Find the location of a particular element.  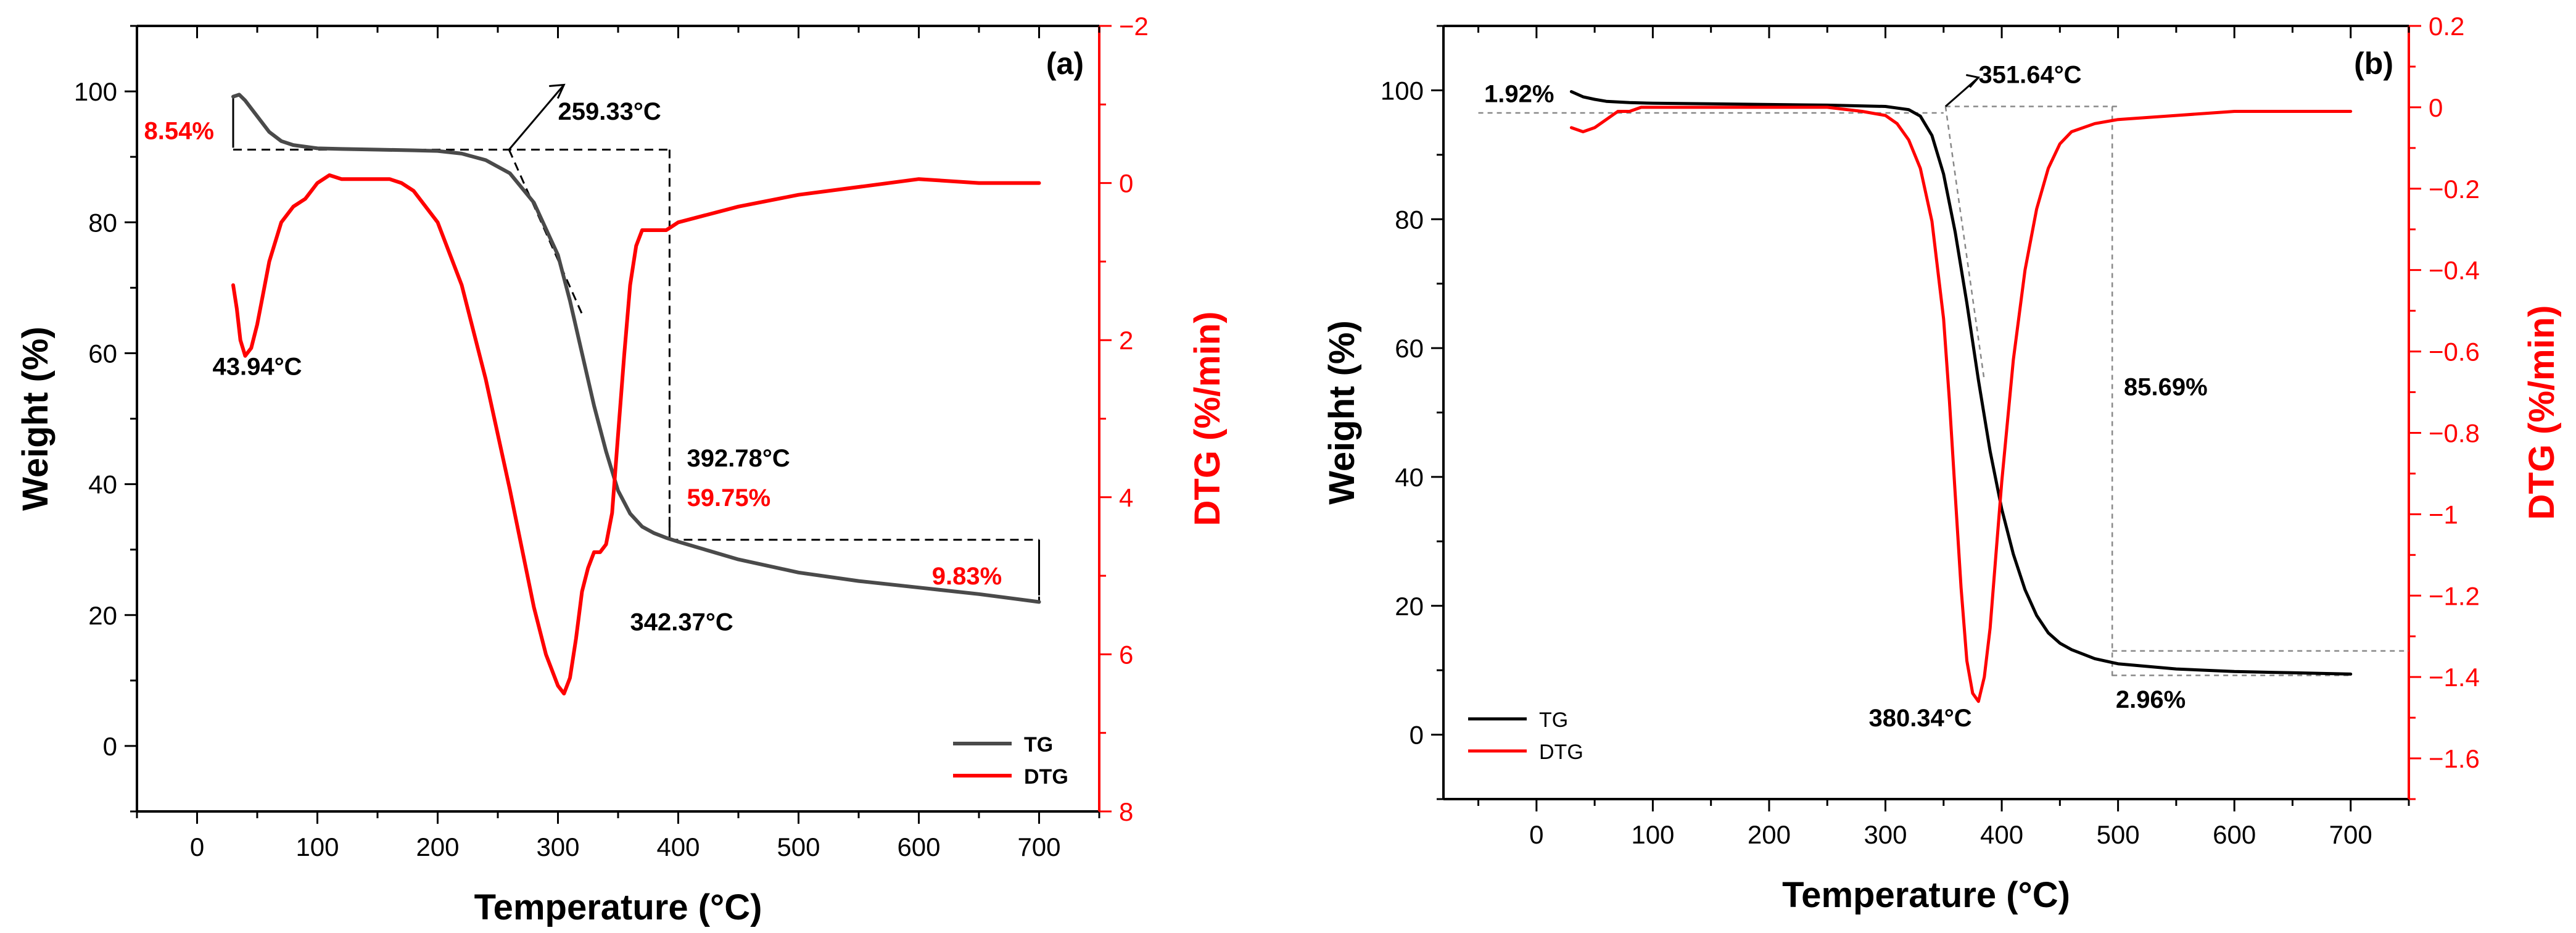

annotation-label: 59.75% is located at coordinates (729, 498).